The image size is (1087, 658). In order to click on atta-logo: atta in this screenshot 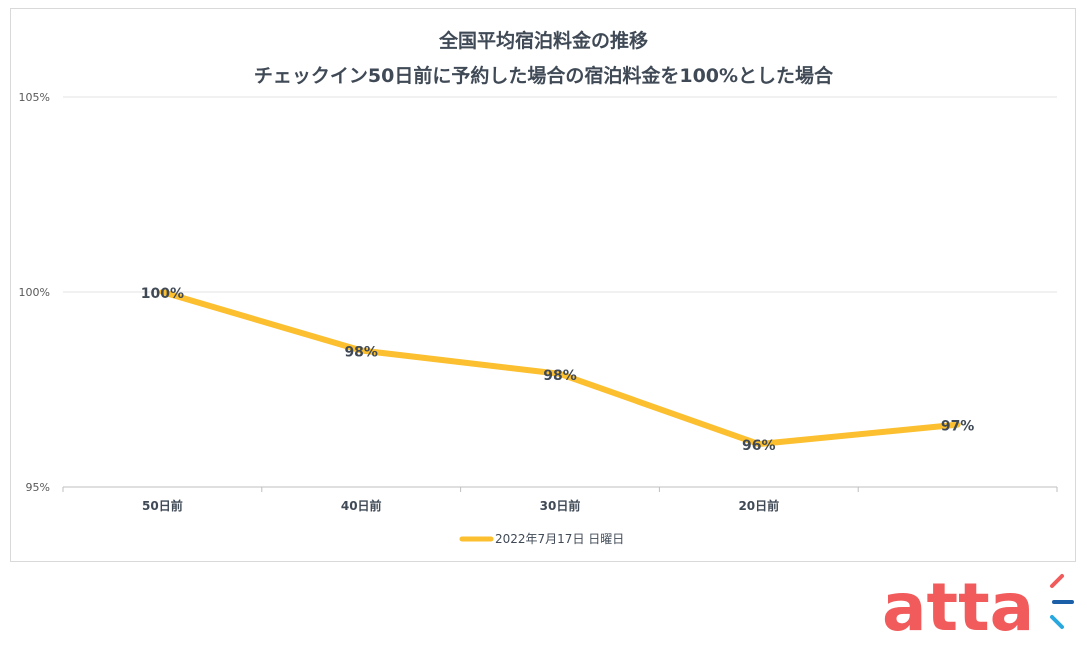, I will do `click(978, 609)`.